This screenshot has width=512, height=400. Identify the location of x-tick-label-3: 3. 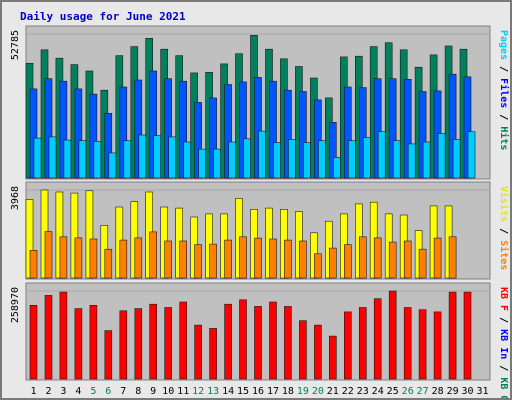
(63, 391).